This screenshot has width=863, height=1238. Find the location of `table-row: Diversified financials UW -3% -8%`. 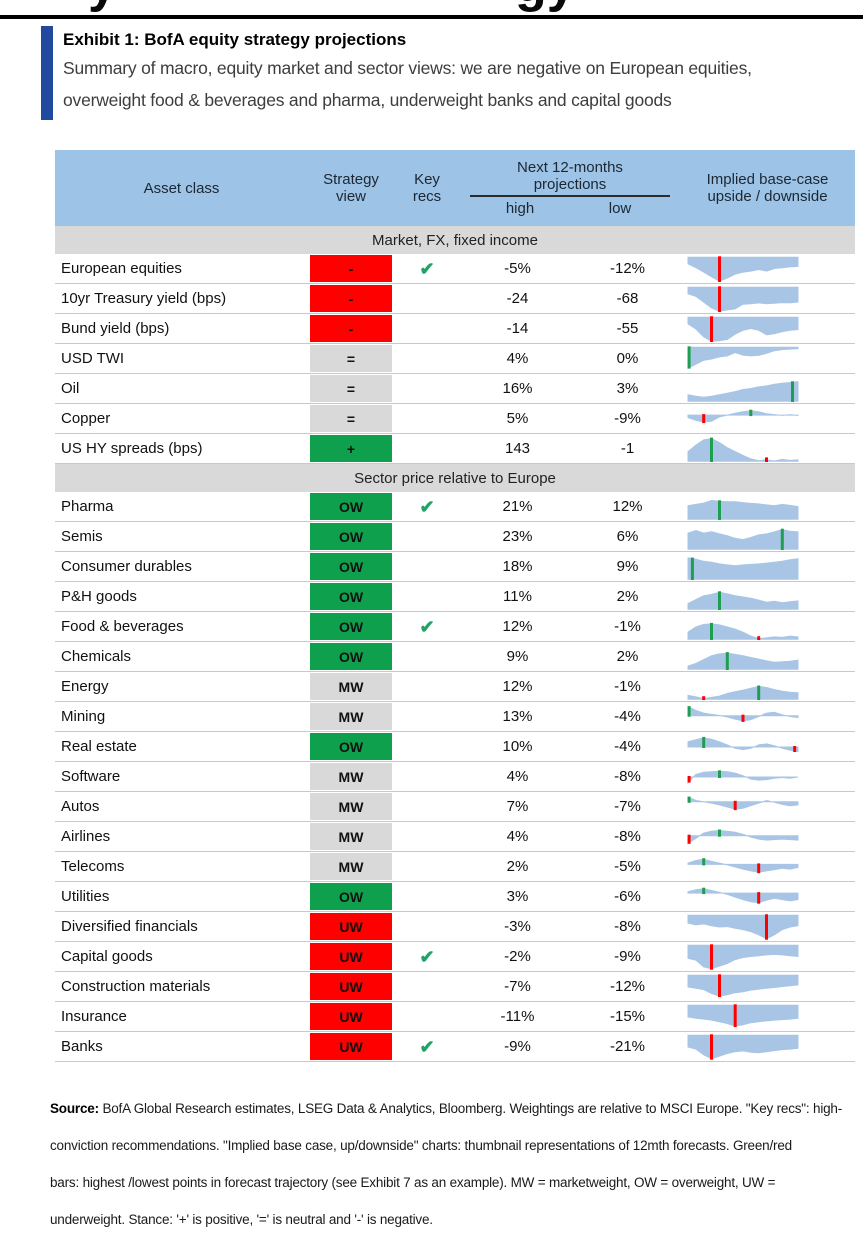

table-row: Diversified financials UW -3% -8% is located at coordinates (455, 927).